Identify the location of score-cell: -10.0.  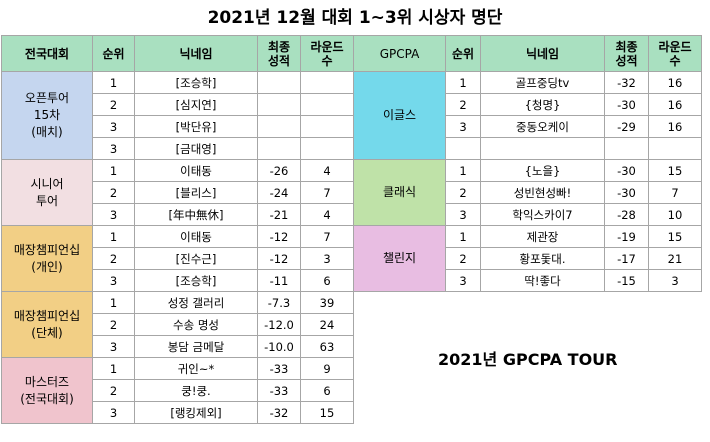
(279, 346).